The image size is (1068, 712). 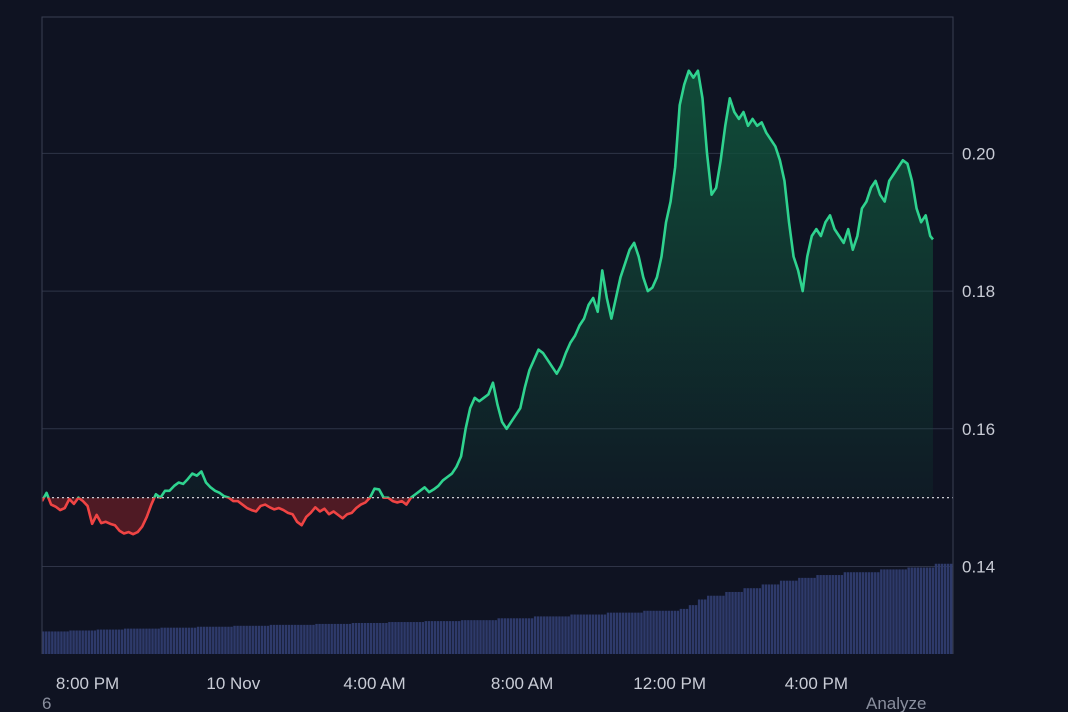 I want to click on y-axis-ticks: 0.14 0.16 0.18 0.20, so click(x=978, y=360).